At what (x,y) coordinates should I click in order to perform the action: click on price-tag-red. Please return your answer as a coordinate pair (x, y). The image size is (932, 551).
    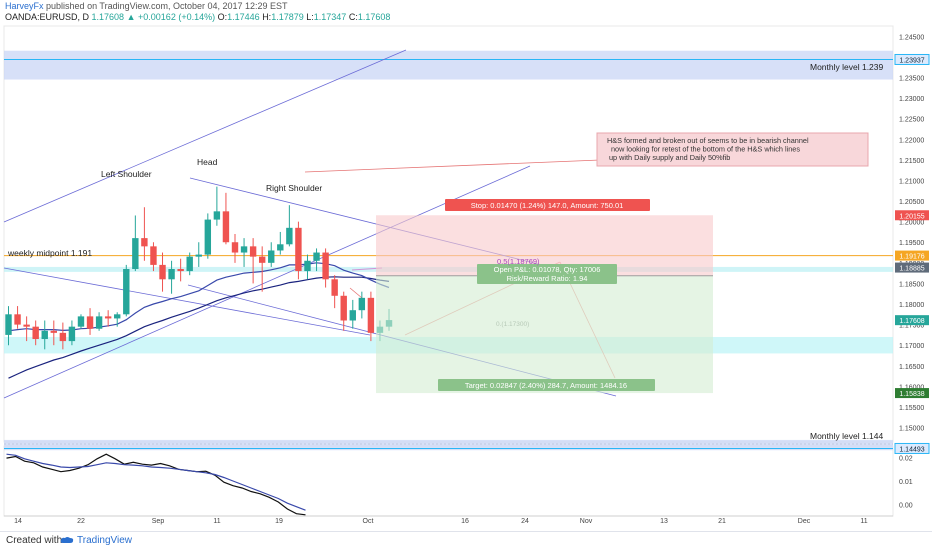
    Looking at the image, I should click on (912, 215).